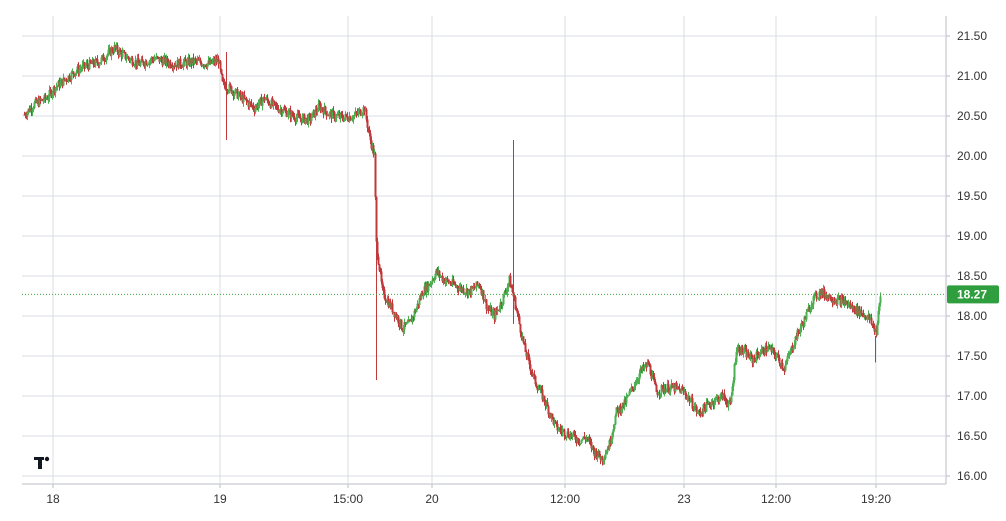  What do you see at coordinates (973, 294) in the screenshot?
I see `last-price-badge` at bounding box center [973, 294].